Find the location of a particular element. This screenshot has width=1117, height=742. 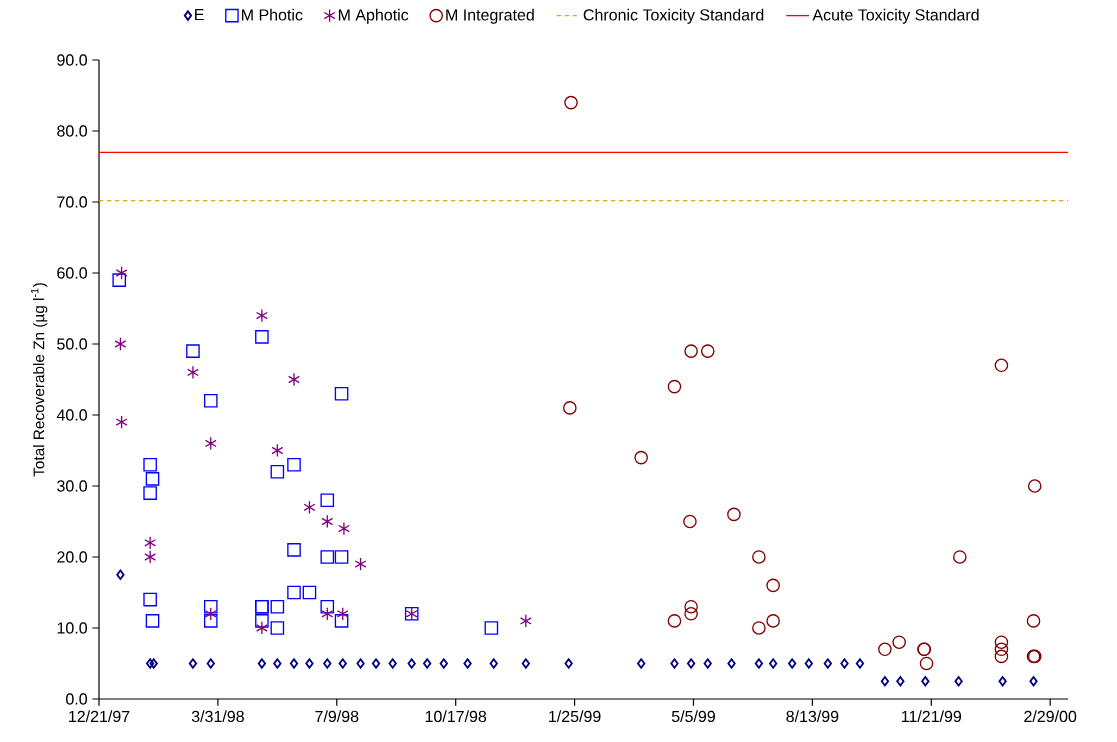

x-tick-label: 10/17/98 is located at coordinates (456, 716).